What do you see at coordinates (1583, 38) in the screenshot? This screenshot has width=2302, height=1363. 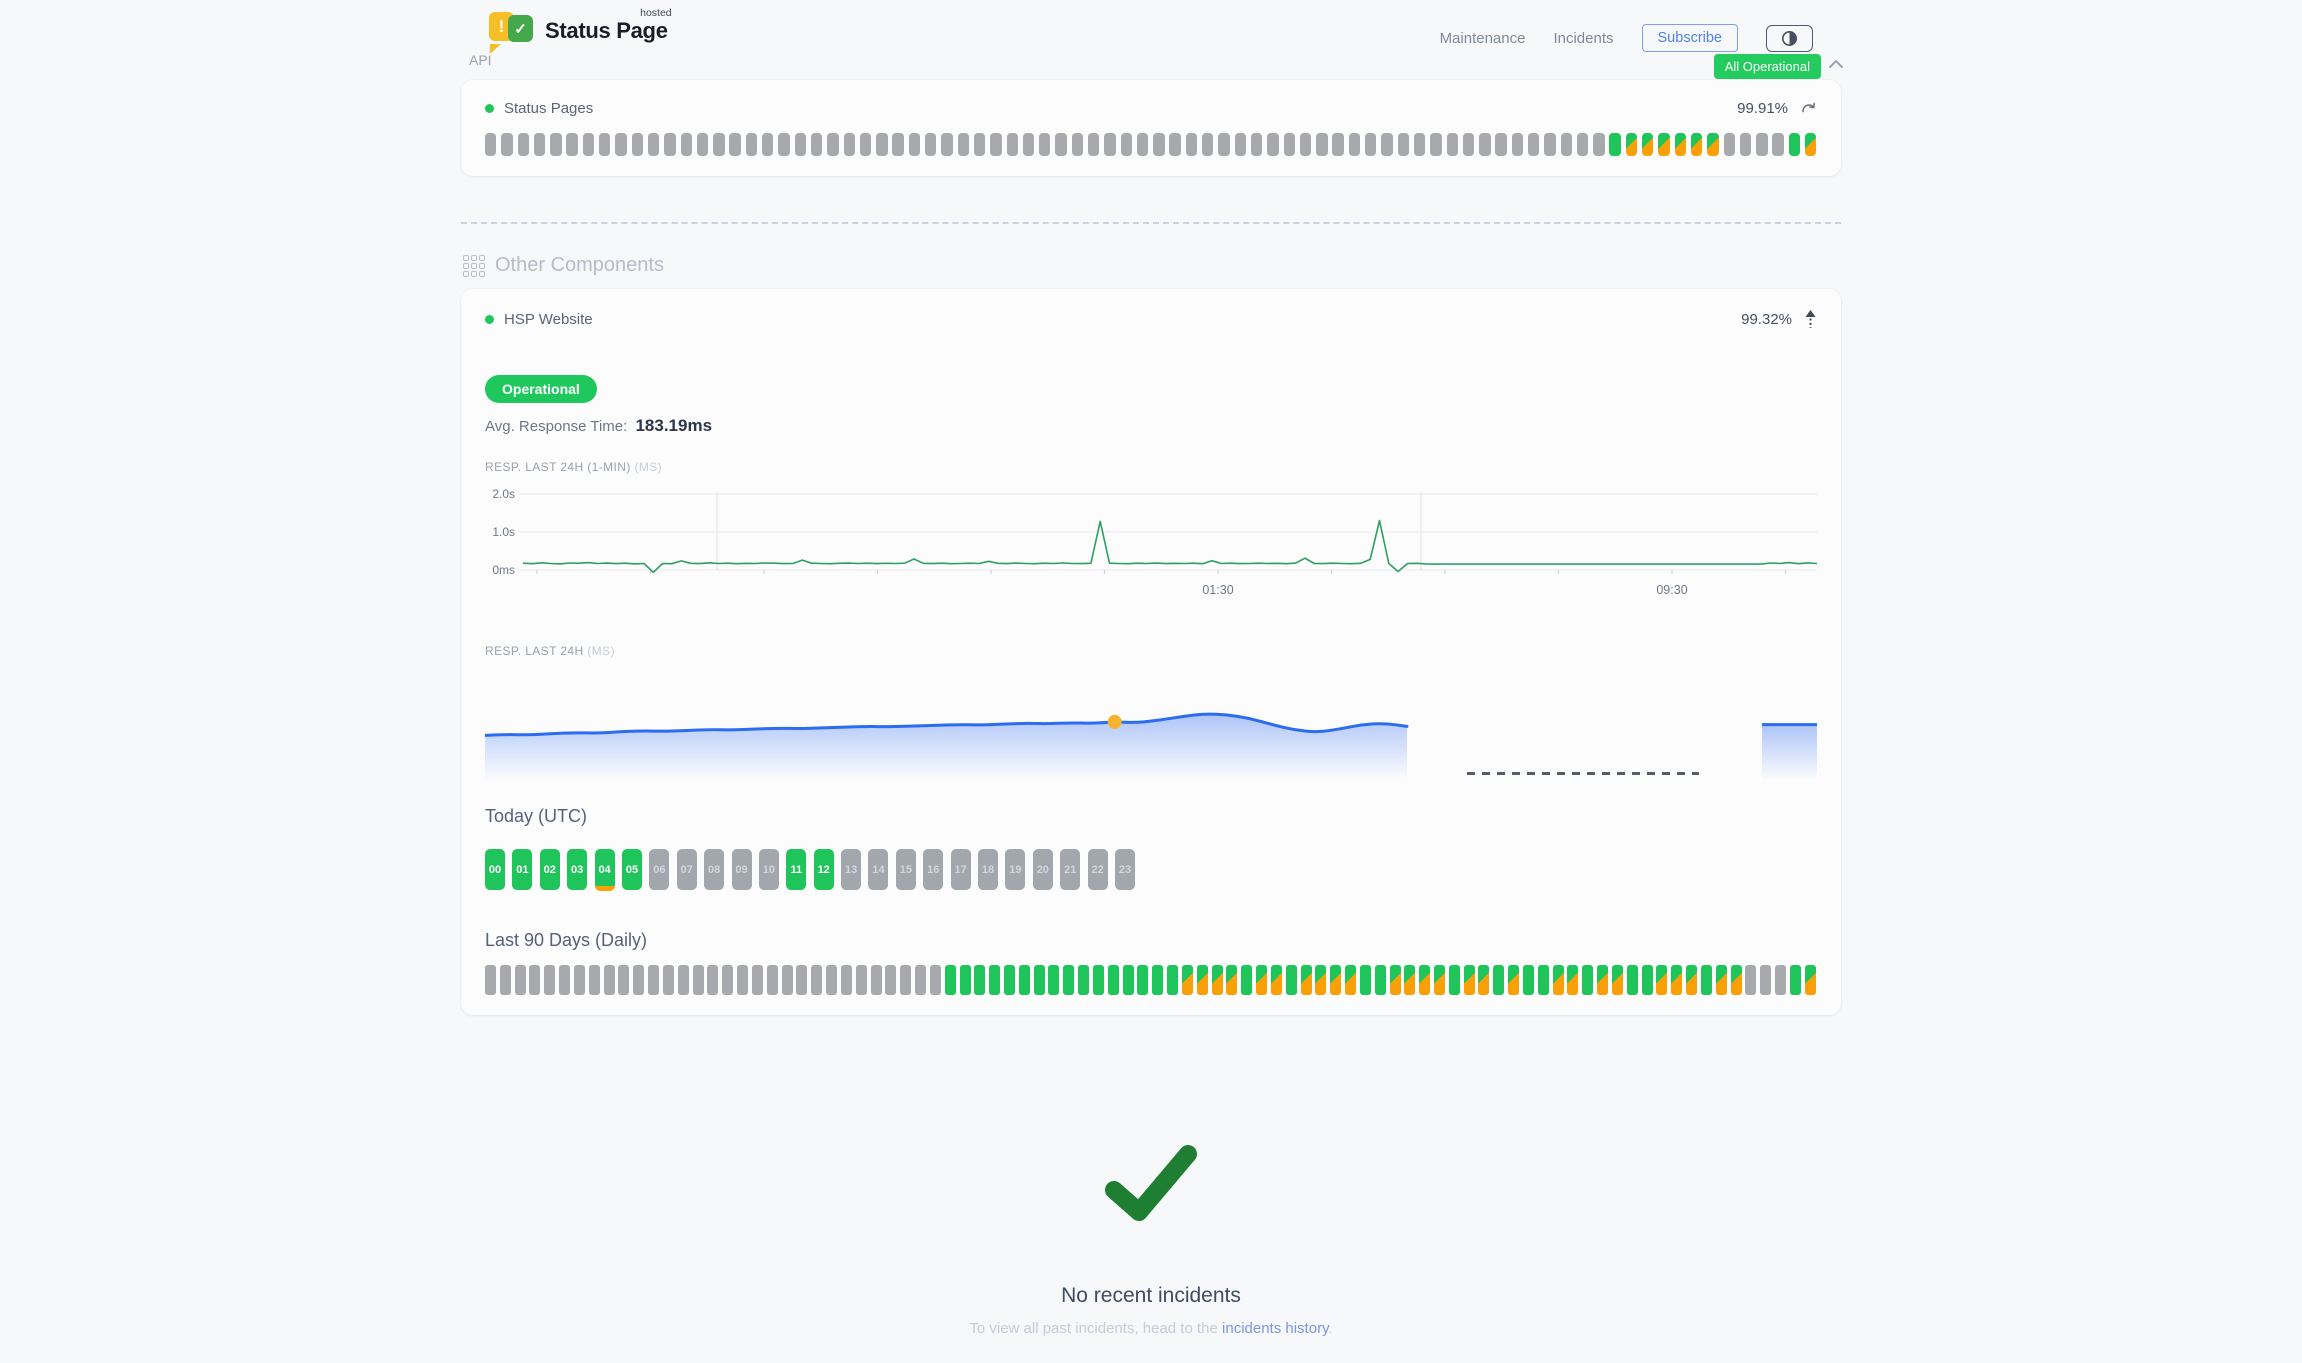 I see `nav-incidents: Incidents` at bounding box center [1583, 38].